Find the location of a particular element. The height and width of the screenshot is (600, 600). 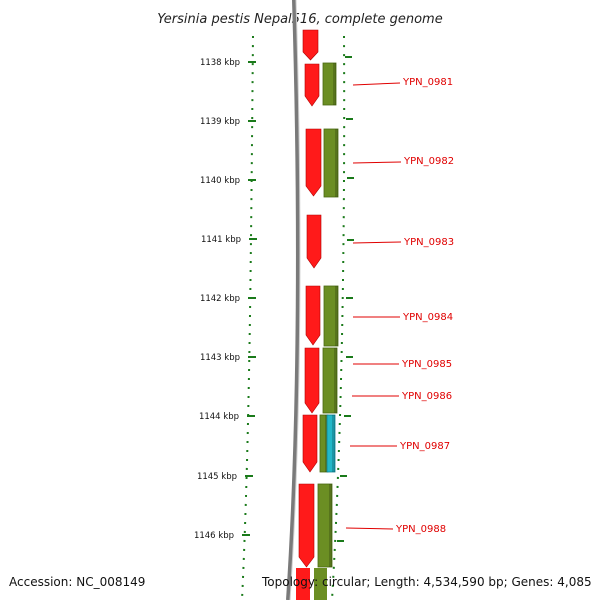

gene-label: YPN_0981 is located at coordinates (427, 82).